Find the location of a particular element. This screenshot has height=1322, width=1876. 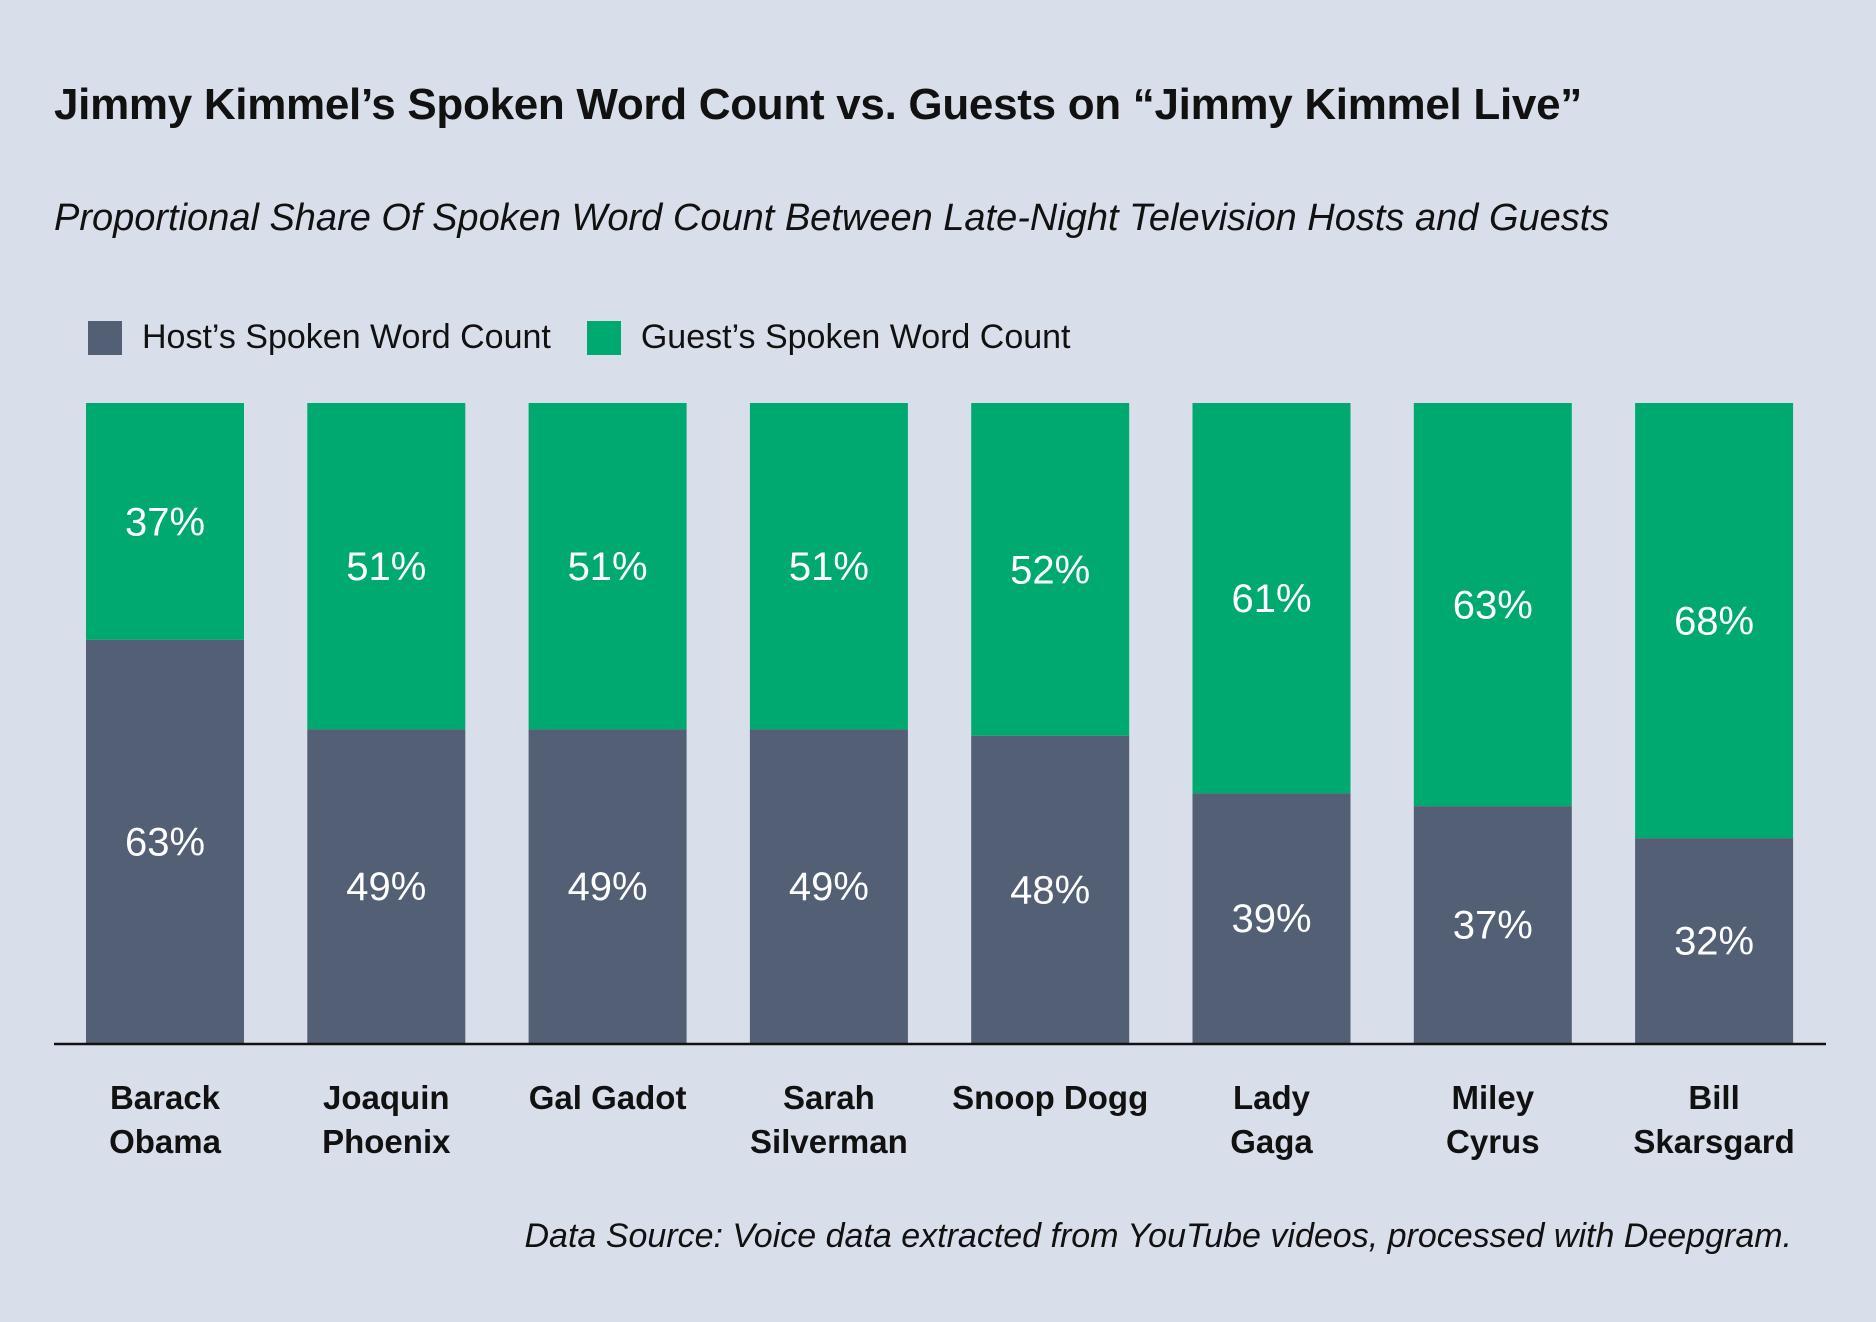

category-label-1-line-0: Joaquin is located at coordinates (386, 1097).